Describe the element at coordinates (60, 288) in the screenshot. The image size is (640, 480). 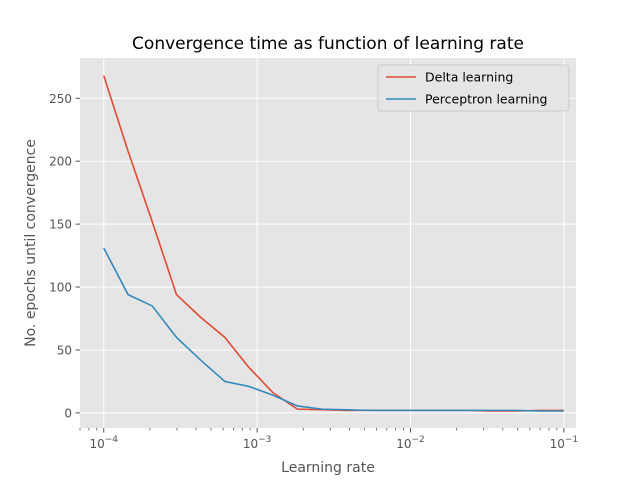
I see `y-tick-label: 100` at that location.